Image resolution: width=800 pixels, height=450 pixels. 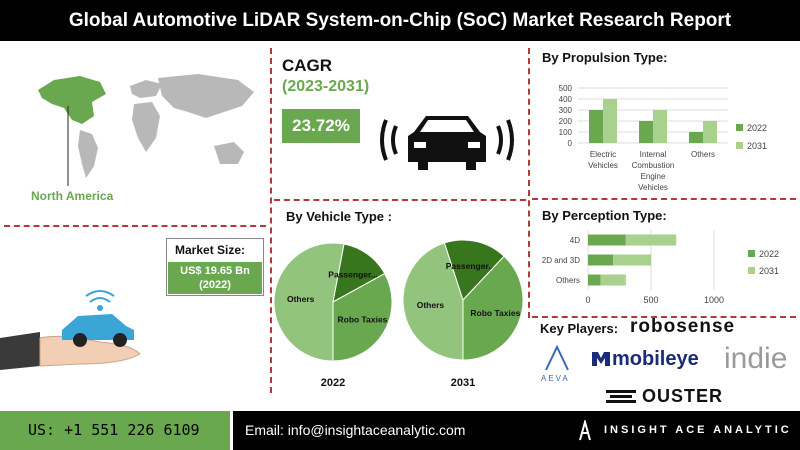 What do you see at coordinates (756, 358) in the screenshot?
I see `player-indie-logo: indie` at bounding box center [756, 358].